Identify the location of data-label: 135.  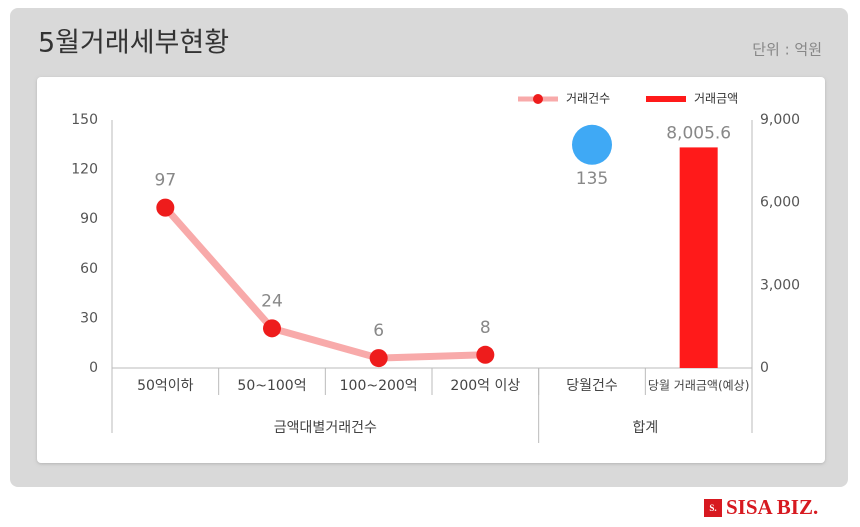
(592, 179).